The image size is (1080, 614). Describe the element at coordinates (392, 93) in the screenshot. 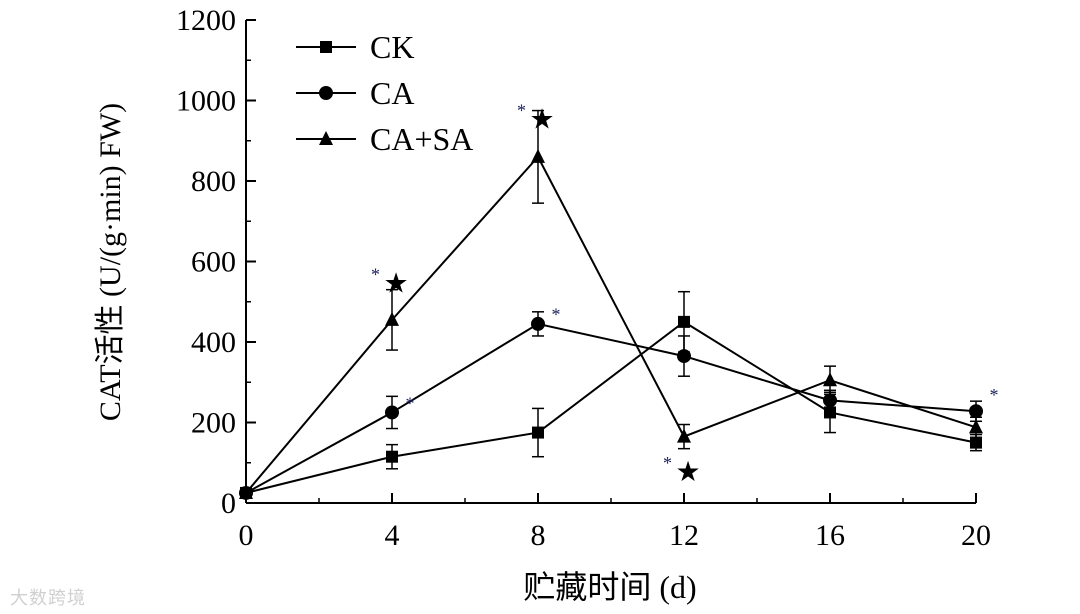

I see `legend-label: CA` at that location.